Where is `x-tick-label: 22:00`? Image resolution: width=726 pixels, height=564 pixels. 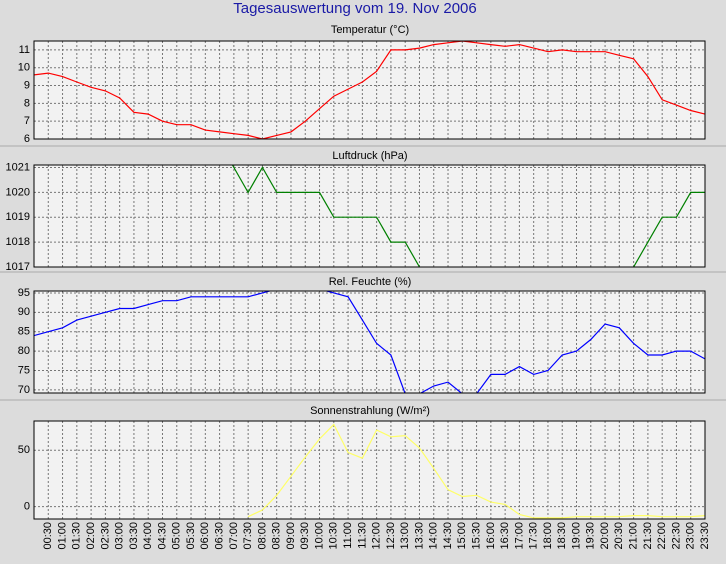
x-tick-label: 22:00 is located at coordinates (662, 536).